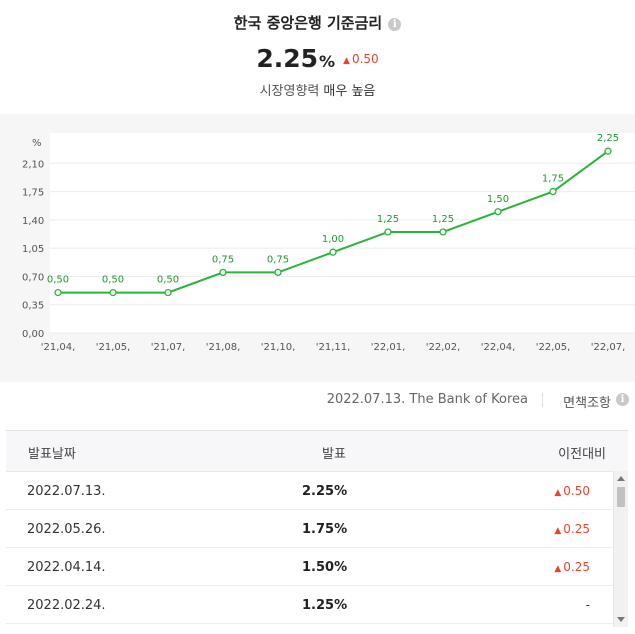  I want to click on x-tick-label: '22,01,, so click(388, 347).